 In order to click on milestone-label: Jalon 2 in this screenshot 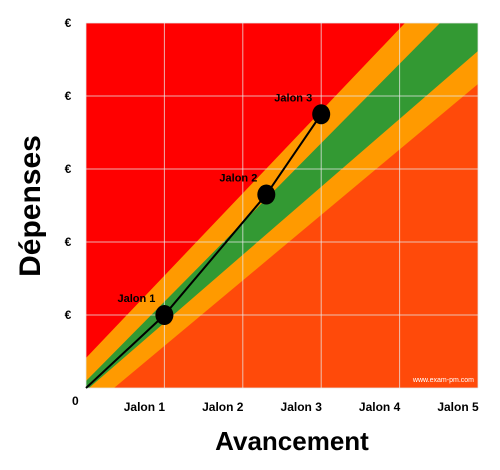, I will do `click(238, 179)`.